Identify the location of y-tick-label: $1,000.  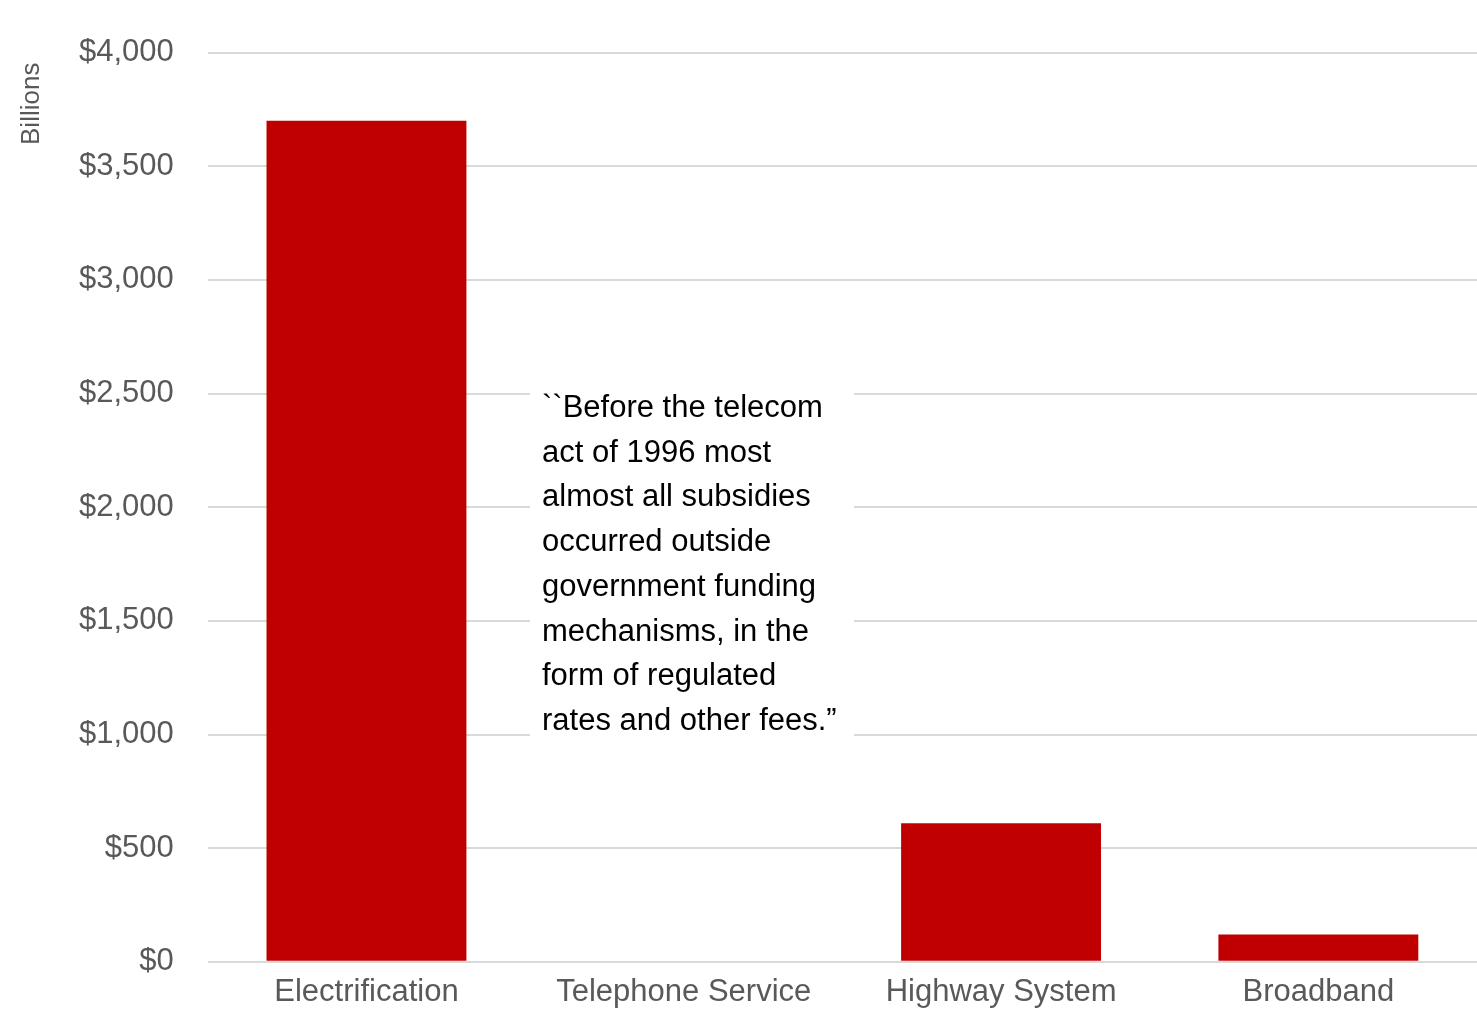
(126, 733).